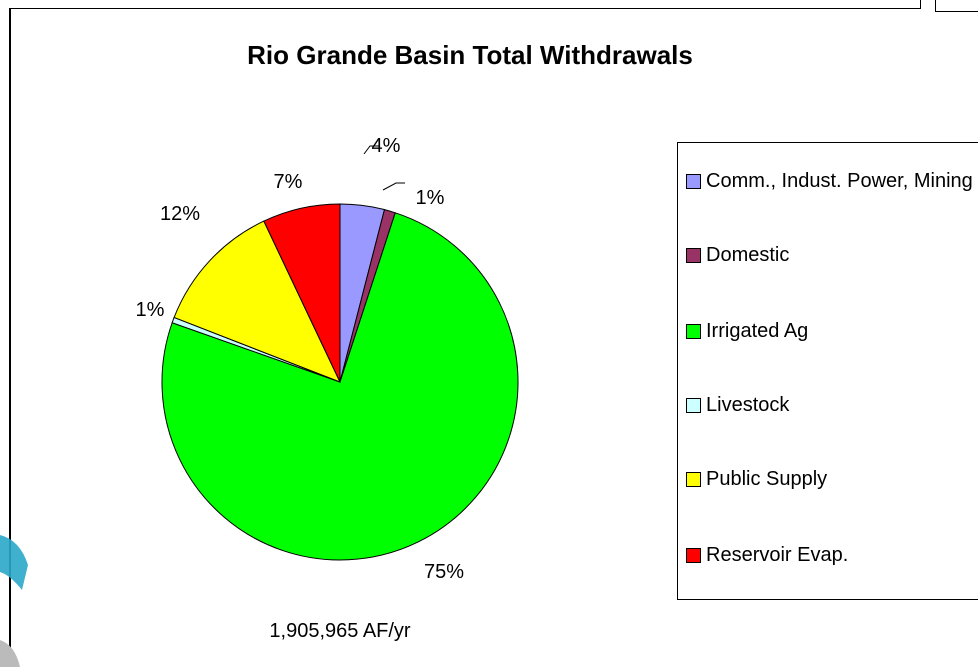 This screenshot has height=667, width=978. What do you see at coordinates (935, 6) in the screenshot?
I see `edge-line-right` at bounding box center [935, 6].